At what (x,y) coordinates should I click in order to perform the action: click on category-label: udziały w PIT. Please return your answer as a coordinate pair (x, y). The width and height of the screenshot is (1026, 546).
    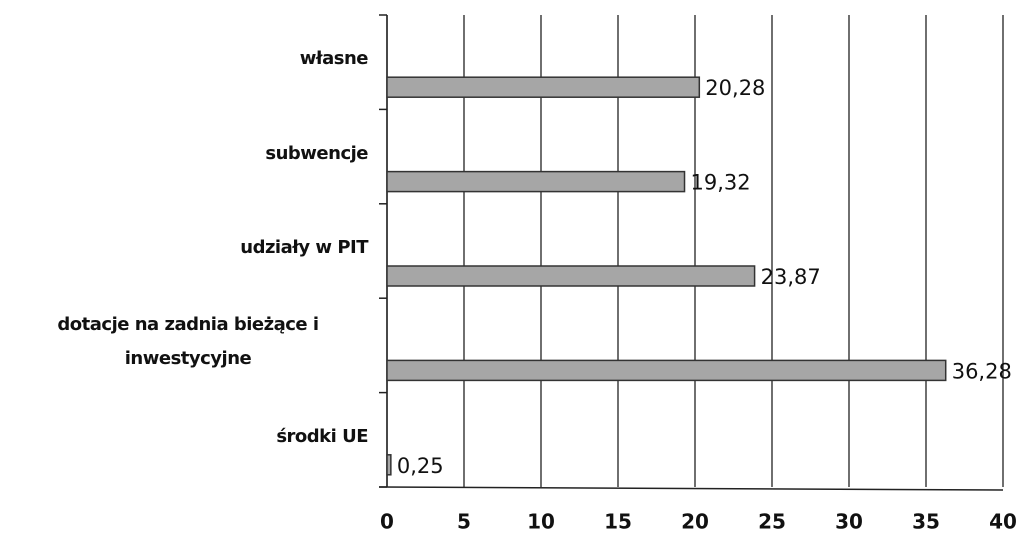
    Looking at the image, I should click on (304, 247).